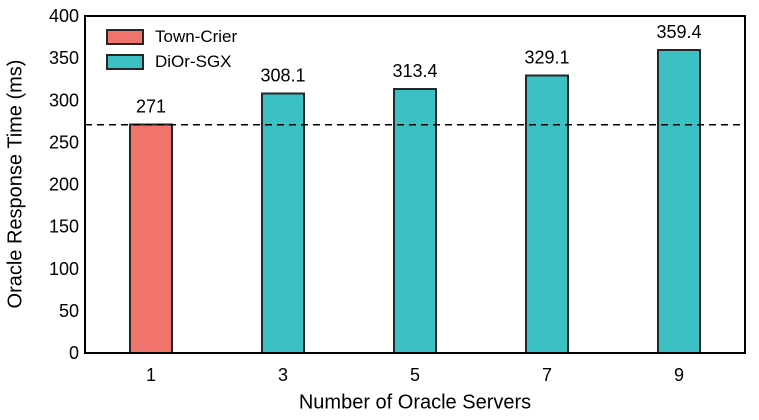 The height and width of the screenshot is (420, 759). I want to click on legend-item-dior-sgx: DiOr-SGX, so click(171, 61).